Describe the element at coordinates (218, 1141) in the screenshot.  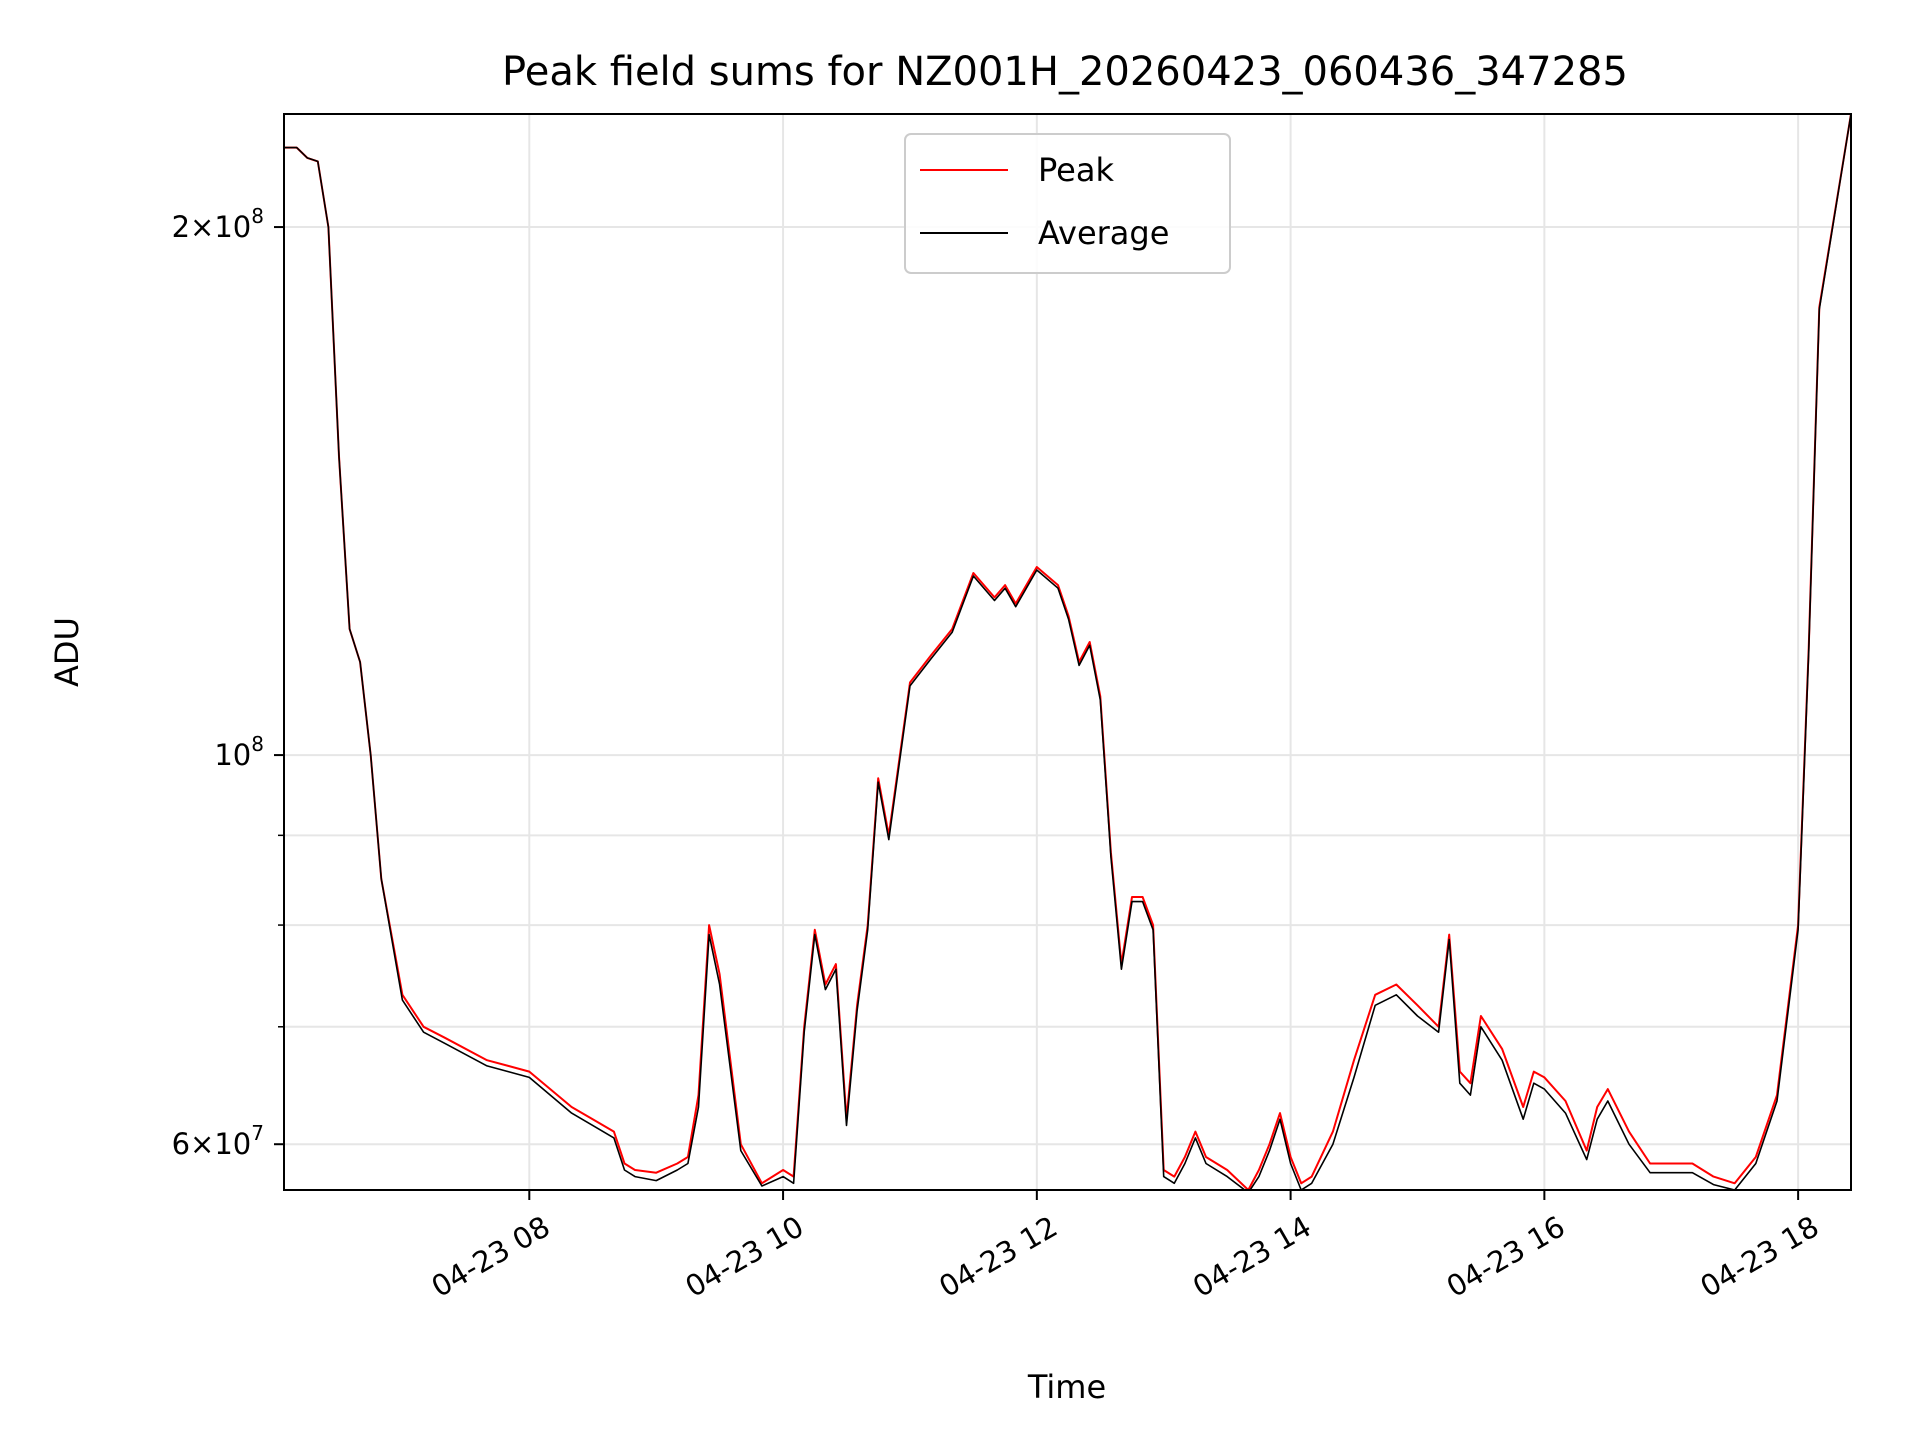
I see `y-tick-label: 6×107` at that location.